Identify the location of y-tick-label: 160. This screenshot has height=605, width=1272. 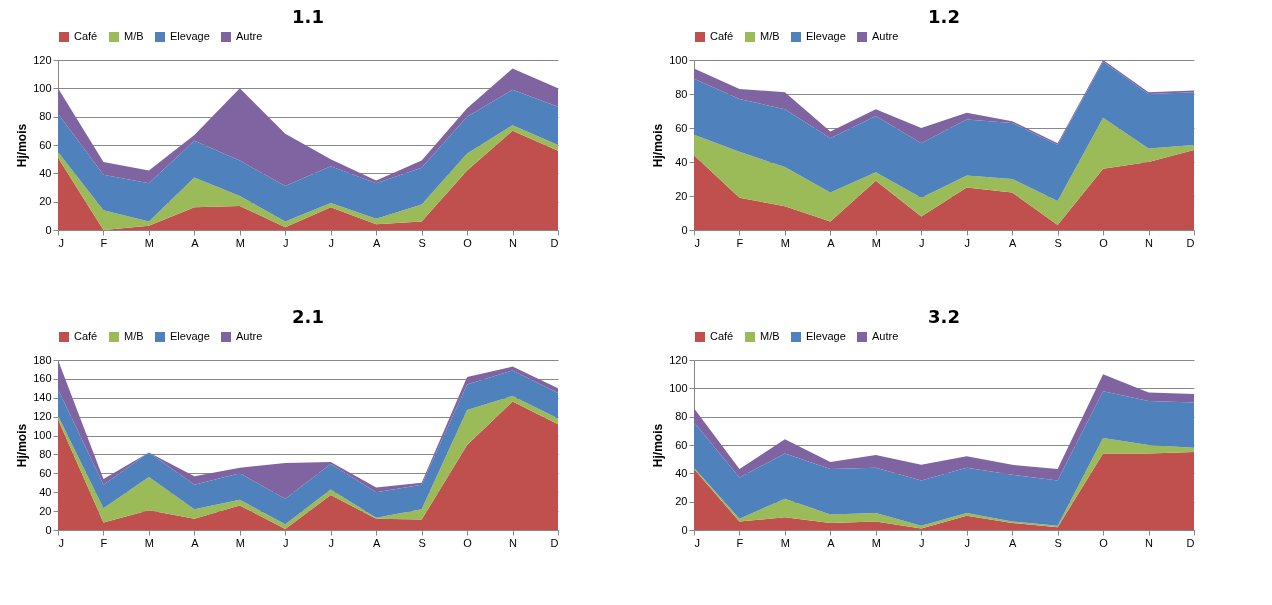
(42, 378).